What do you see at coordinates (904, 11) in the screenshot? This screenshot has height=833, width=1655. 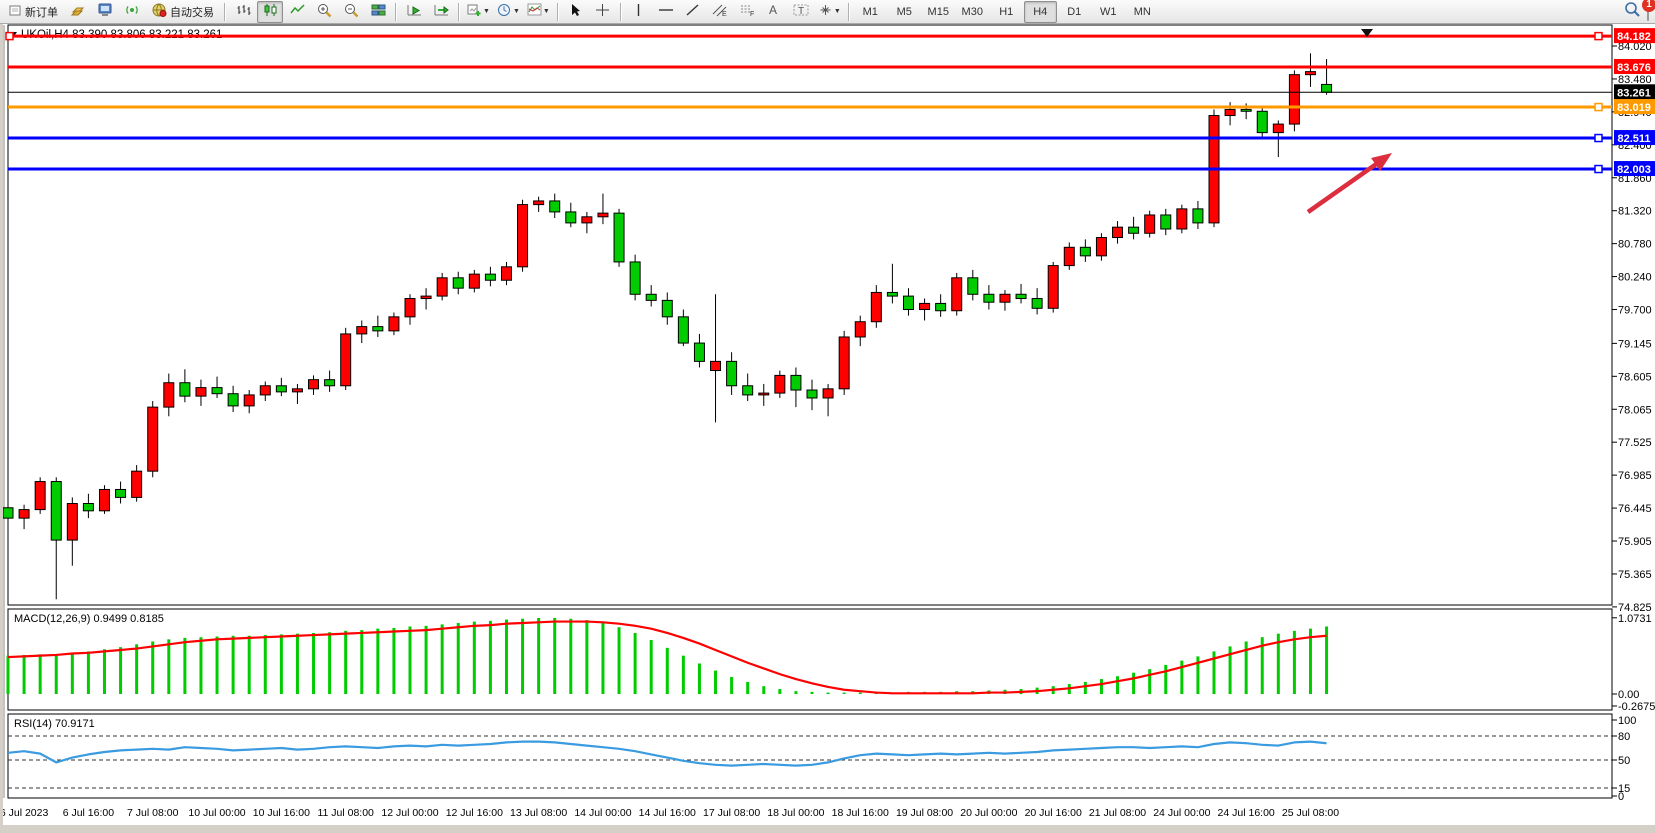 I see `timeframe-m5-button: M5` at bounding box center [904, 11].